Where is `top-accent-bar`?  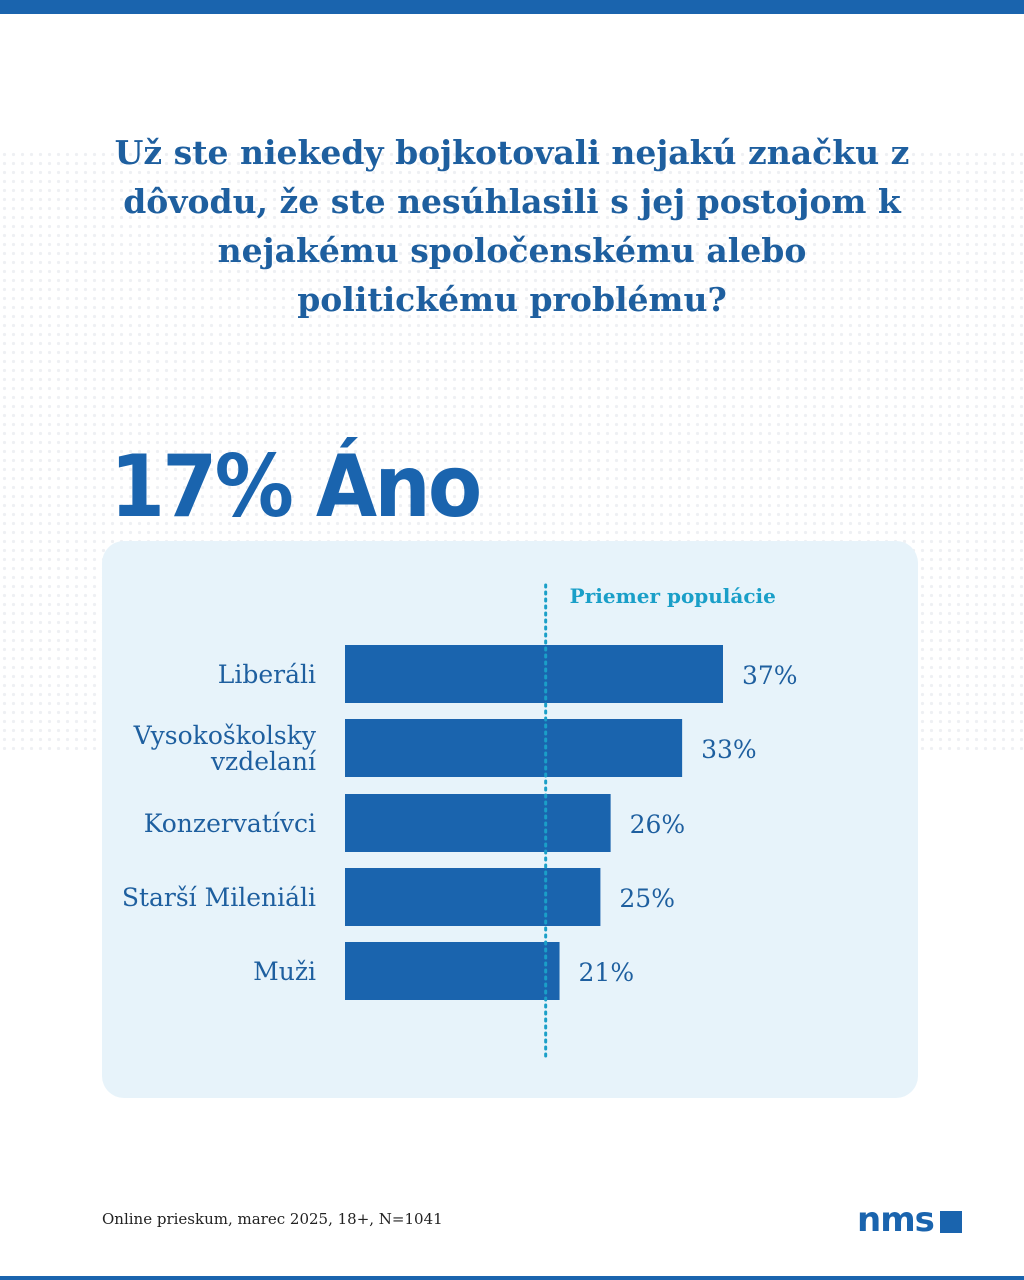
top-accent-bar is located at coordinates (512, 7).